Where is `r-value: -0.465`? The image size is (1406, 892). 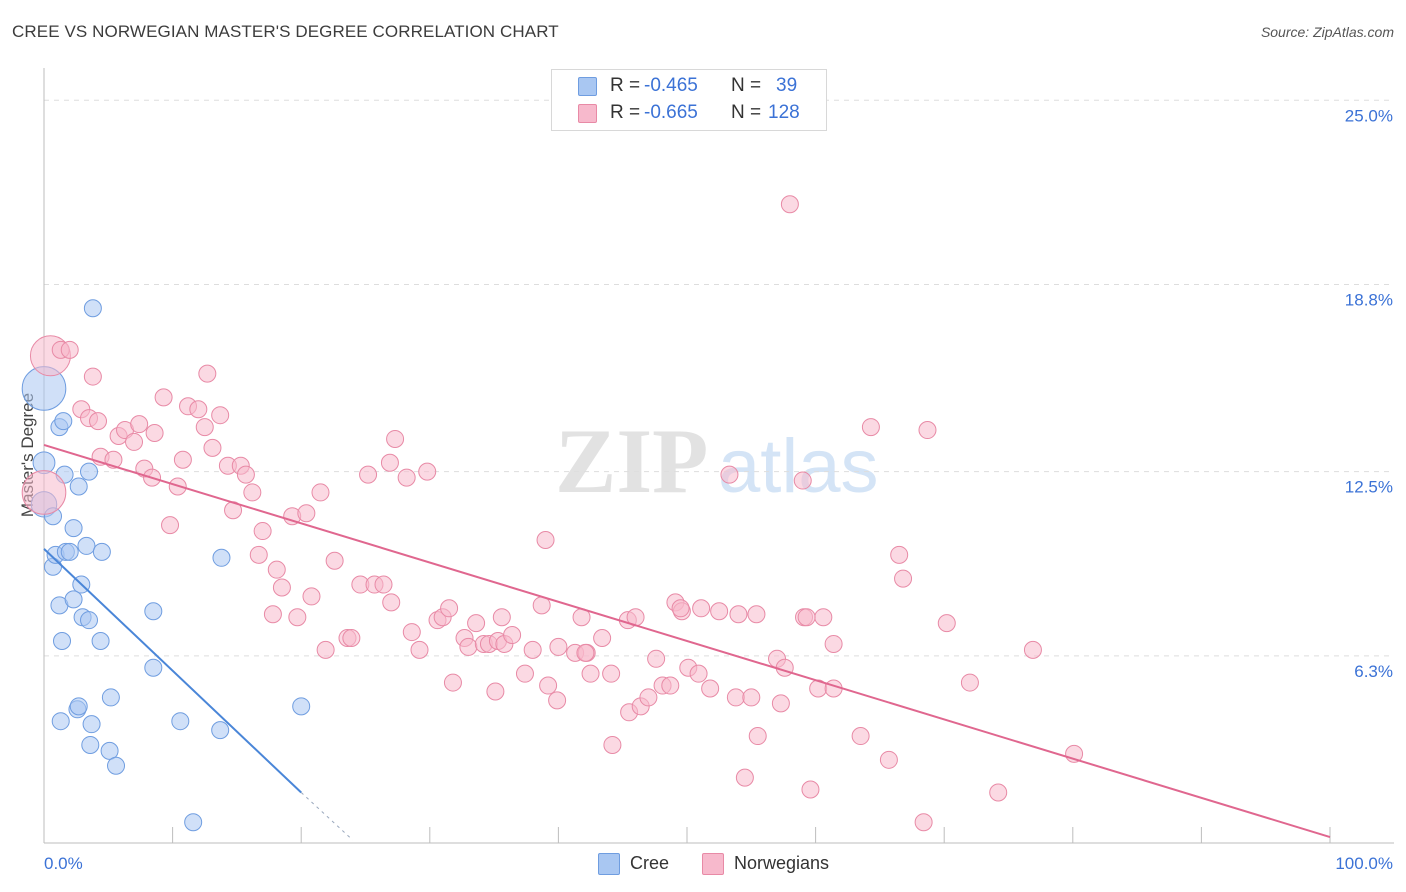 r-value: -0.465 is located at coordinates (671, 85).